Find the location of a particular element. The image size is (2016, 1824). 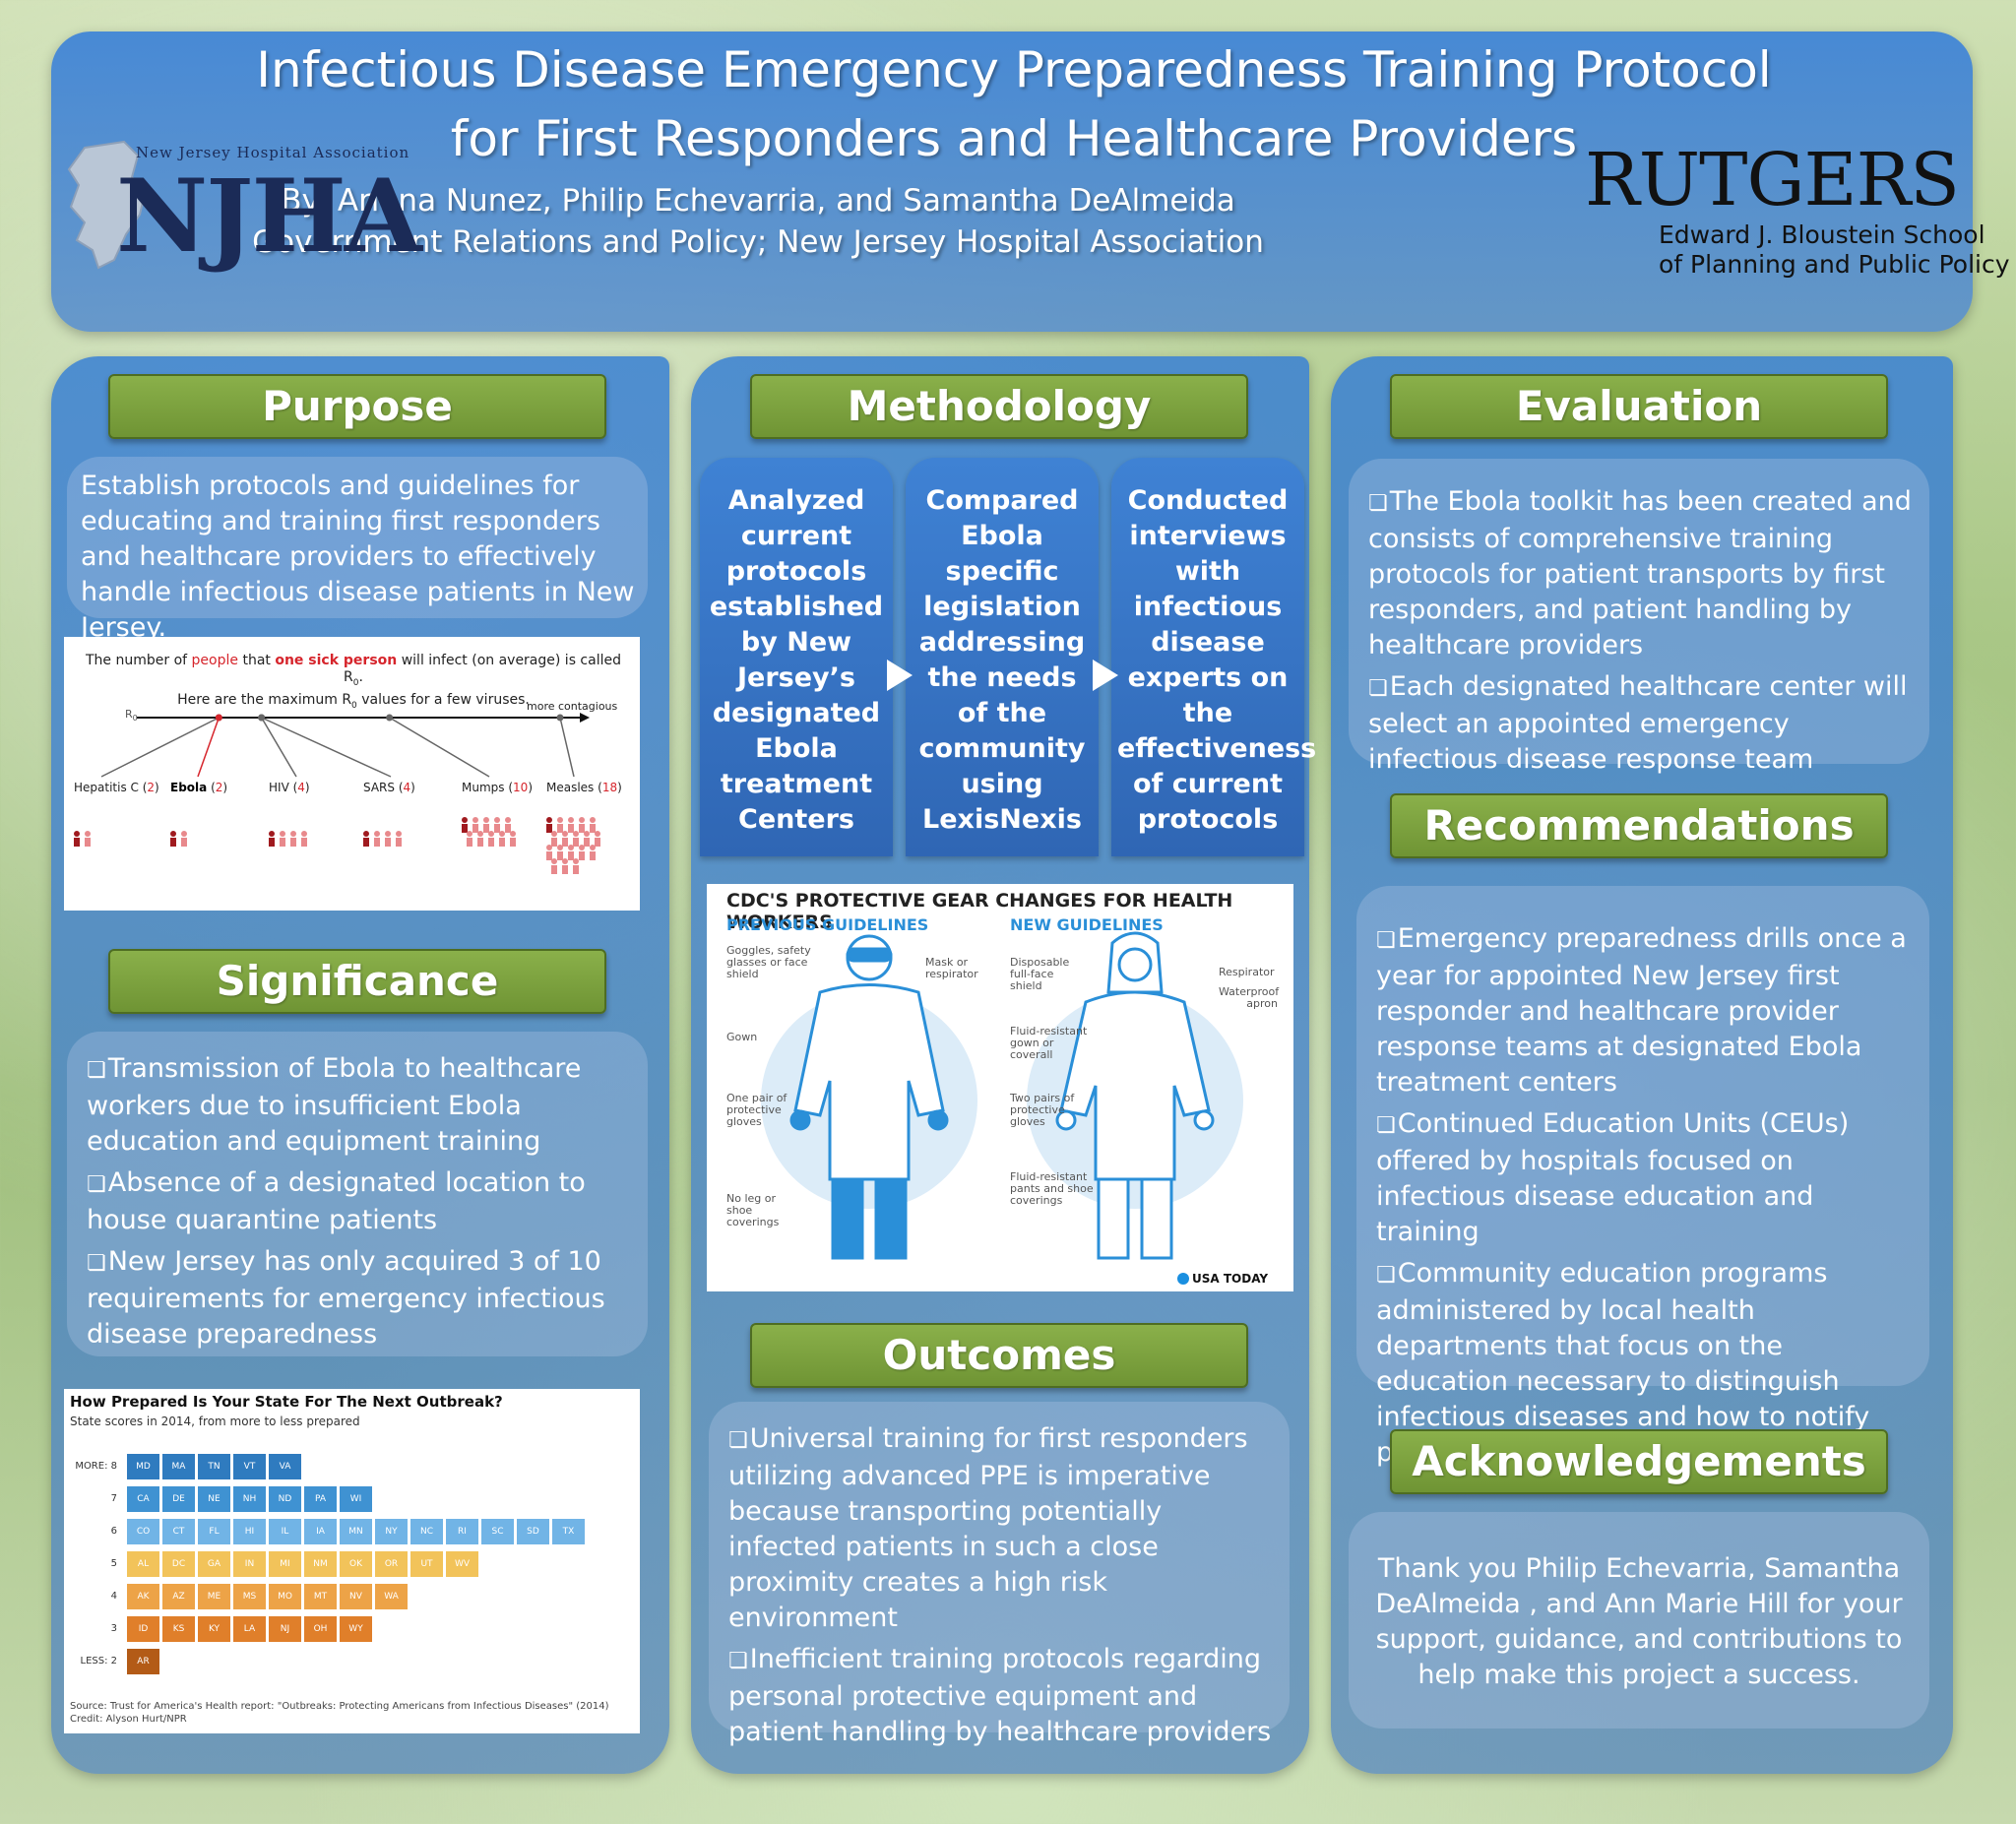

state-cell: LA is located at coordinates (249, 1629).